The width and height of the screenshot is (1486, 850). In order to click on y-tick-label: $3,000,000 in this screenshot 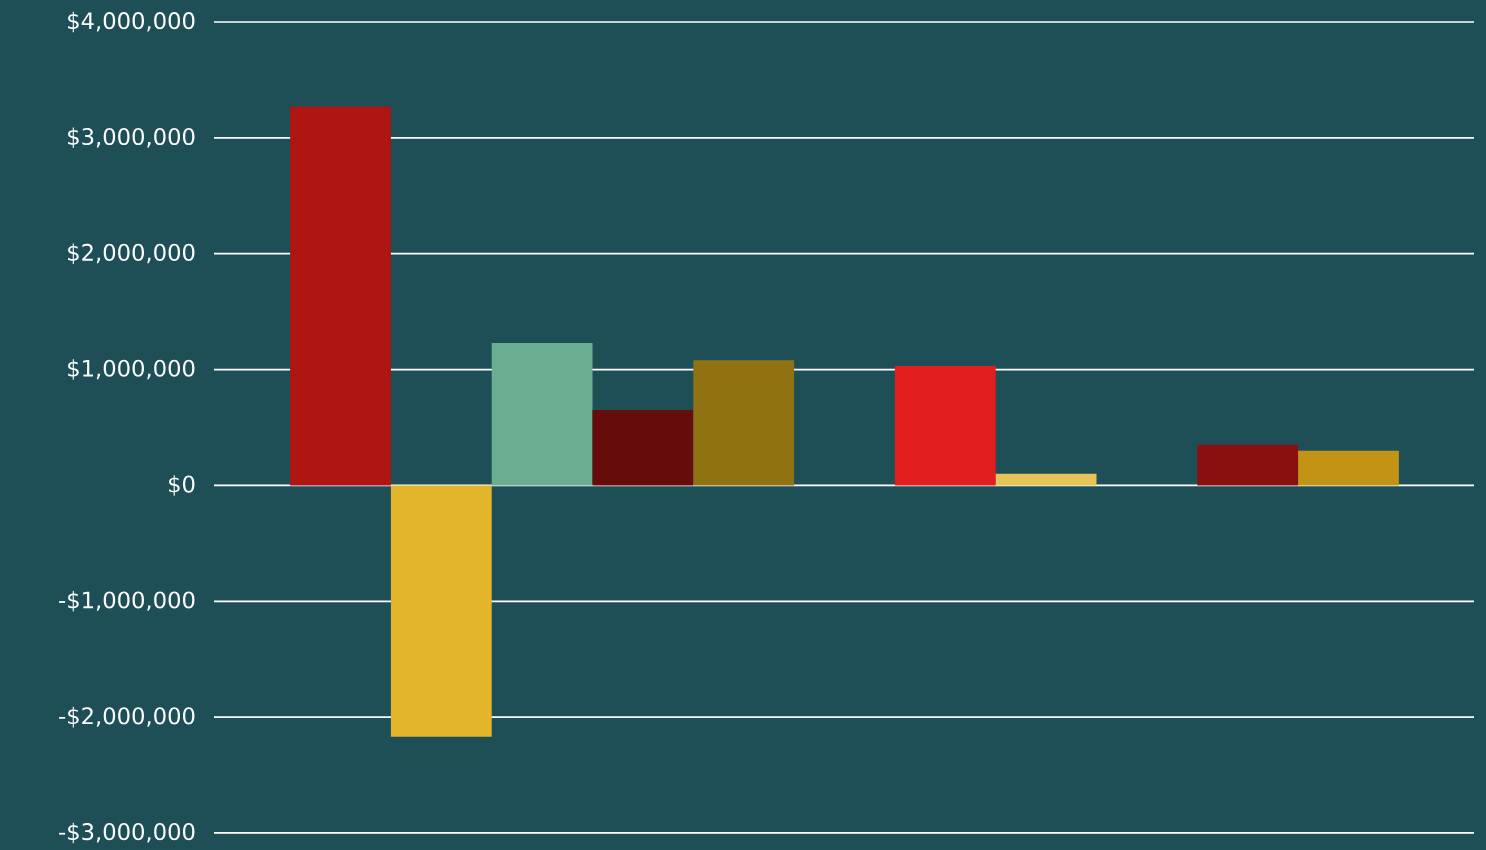, I will do `click(131, 138)`.